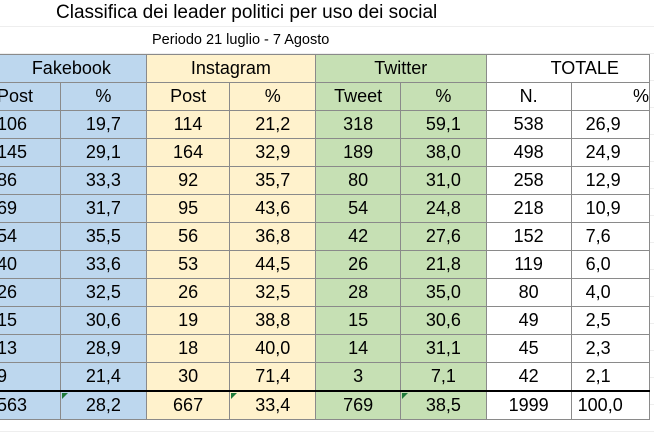 The image size is (654, 436). What do you see at coordinates (443, 208) in the screenshot?
I see `cell-tw-pct: 24,8` at bounding box center [443, 208].